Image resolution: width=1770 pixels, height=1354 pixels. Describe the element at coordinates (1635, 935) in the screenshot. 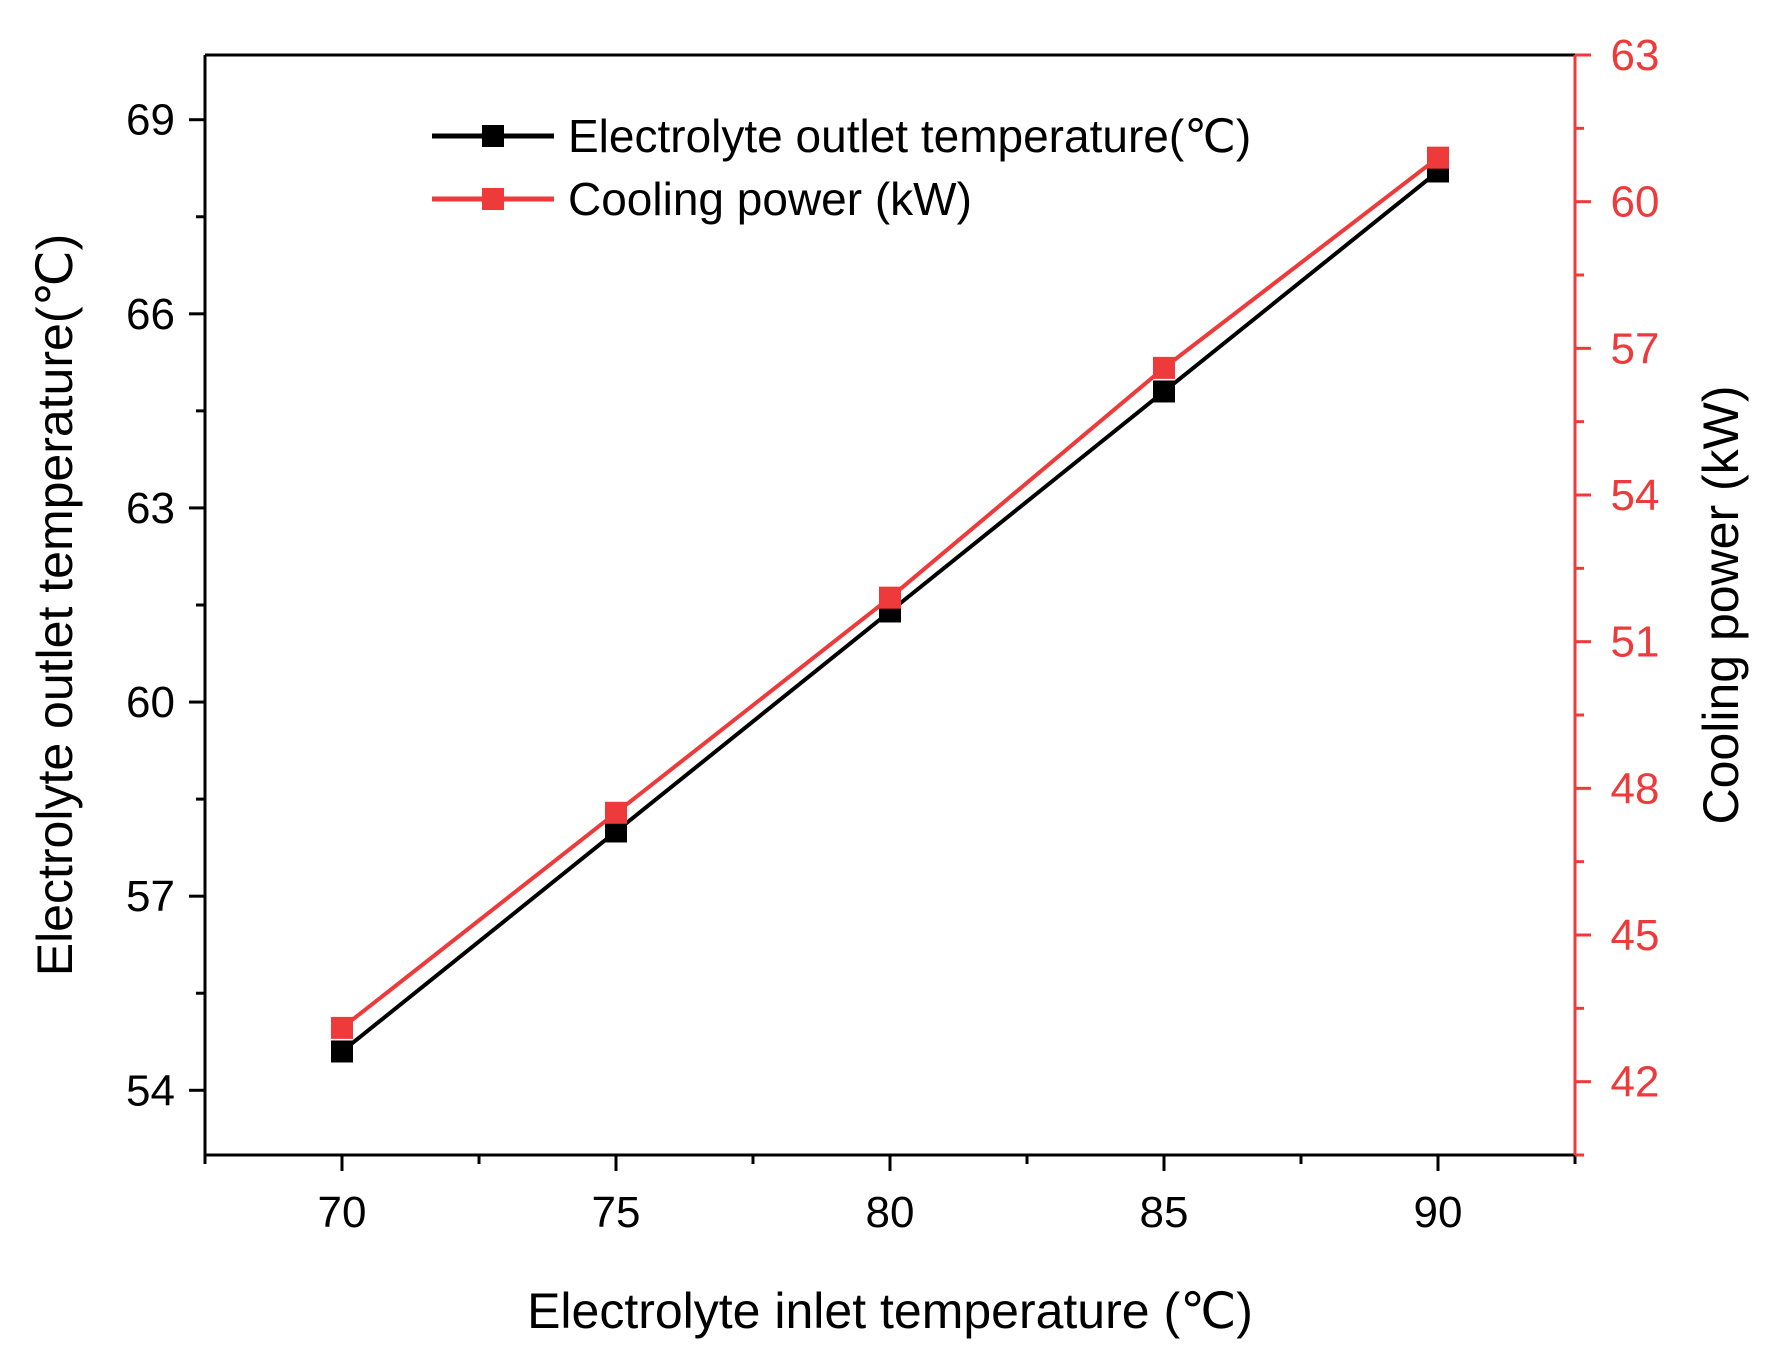

I see `y2-tick-label: 45` at that location.